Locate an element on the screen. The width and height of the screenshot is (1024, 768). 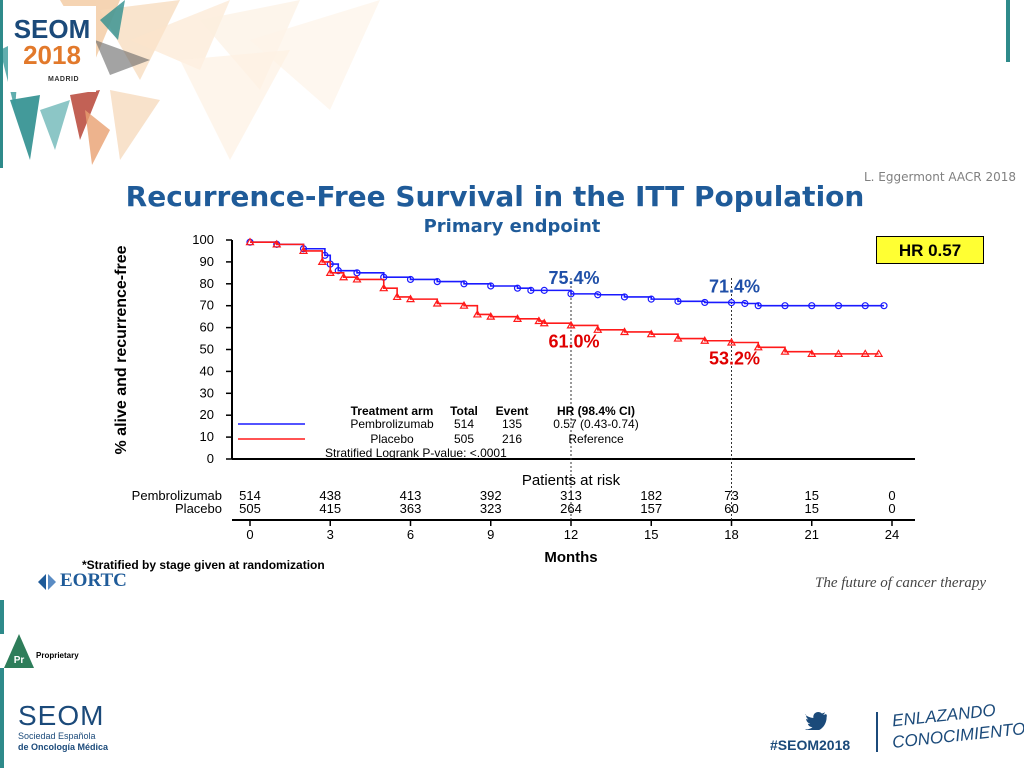
right-accent-bar is located at coordinates (1008, 31).